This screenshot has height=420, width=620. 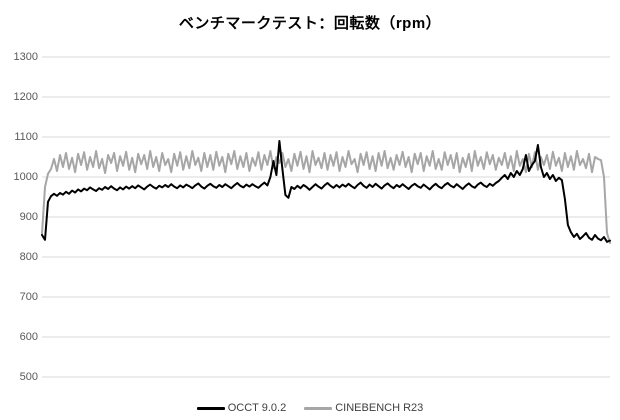 What do you see at coordinates (210, 408) in the screenshot?
I see `occt-line-swatch` at bounding box center [210, 408].